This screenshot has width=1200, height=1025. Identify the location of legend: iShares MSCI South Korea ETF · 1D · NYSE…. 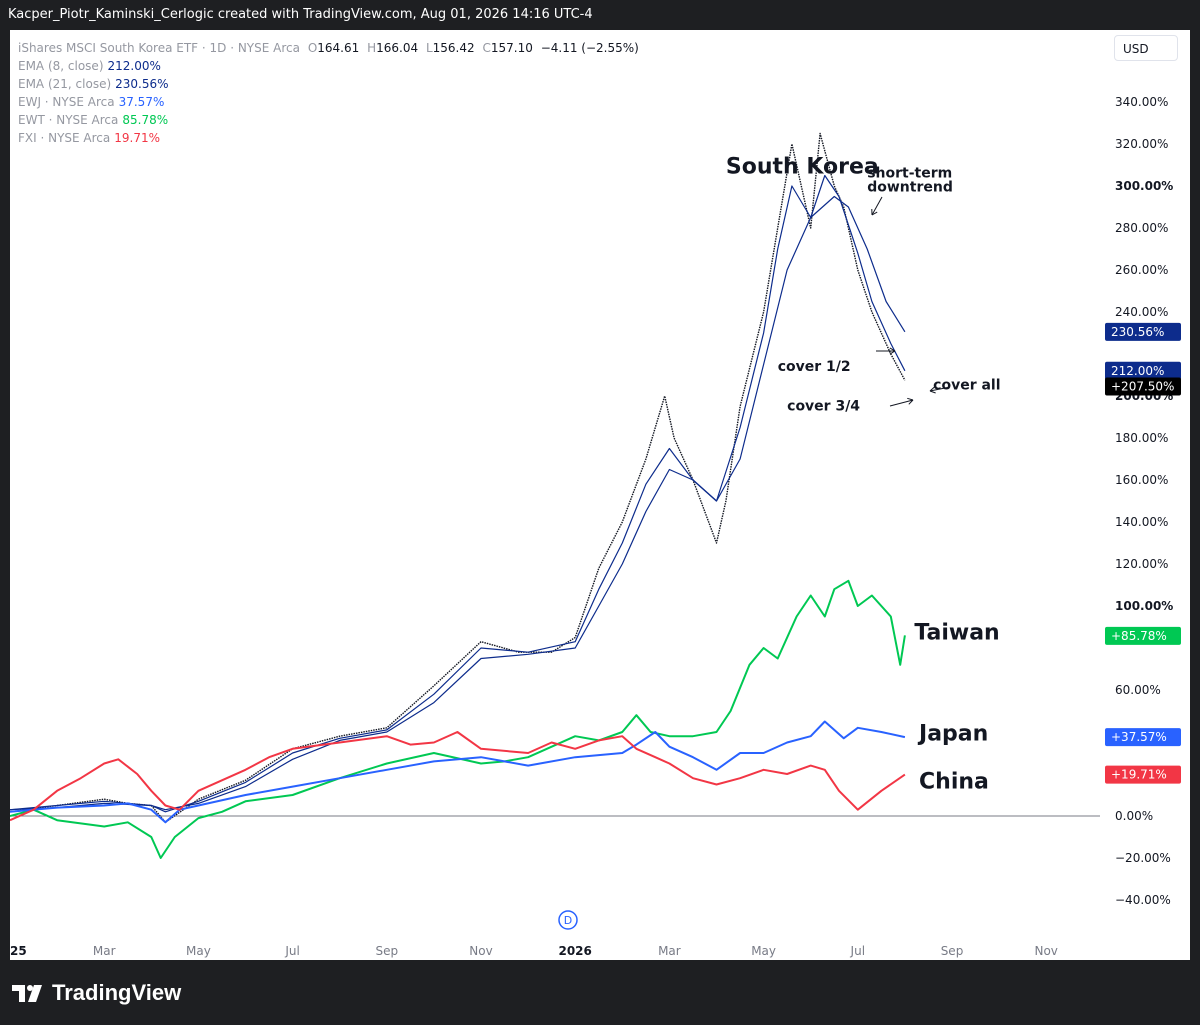
(328, 93).